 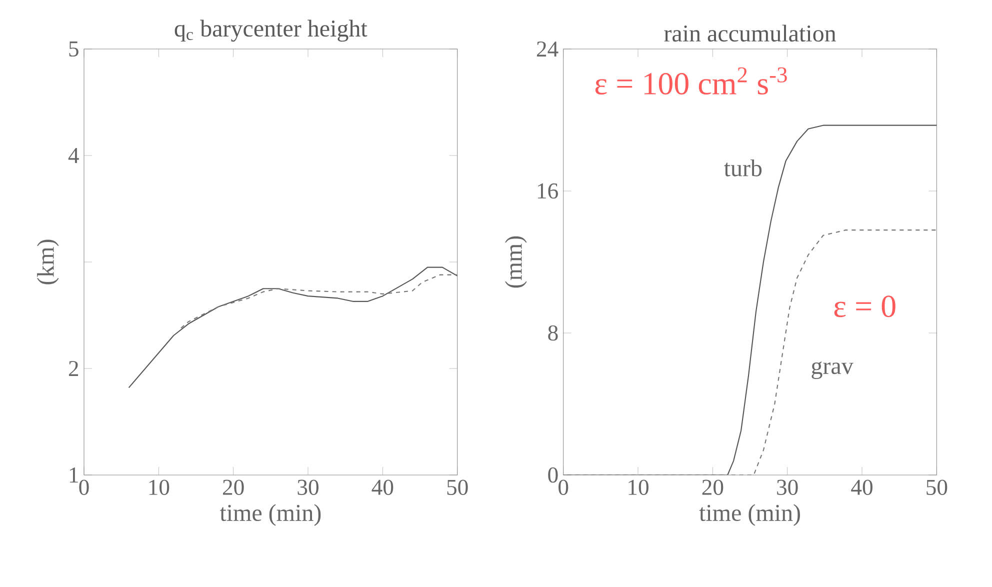 What do you see at coordinates (833, 371) in the screenshot?
I see `series-label: grav` at bounding box center [833, 371].